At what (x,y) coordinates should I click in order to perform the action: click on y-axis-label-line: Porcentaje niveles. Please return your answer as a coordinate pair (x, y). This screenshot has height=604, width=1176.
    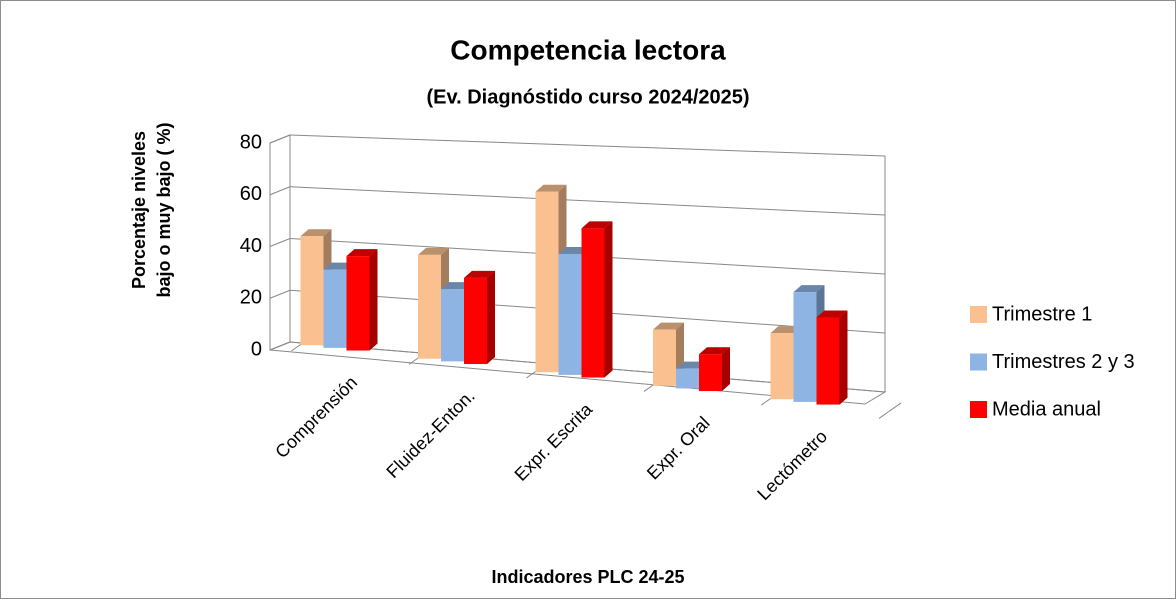
    Looking at the image, I should click on (139, 210).